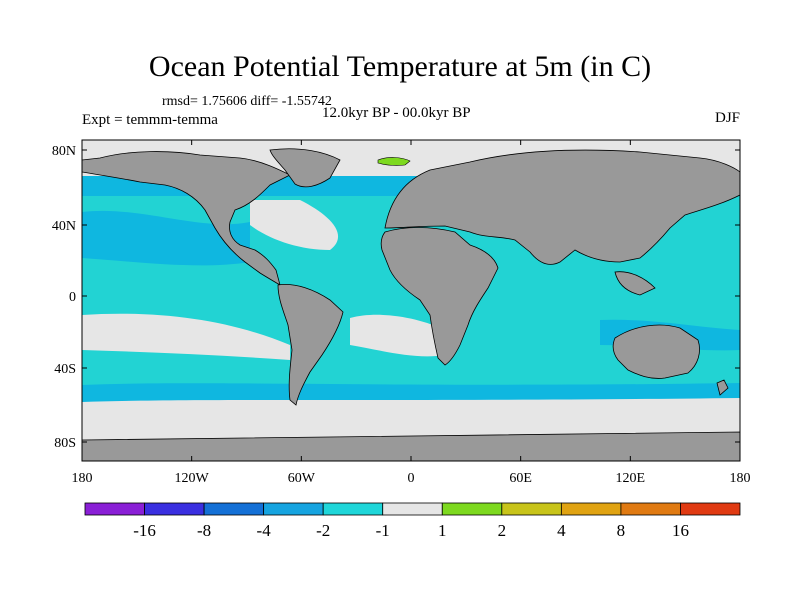 This screenshot has height=600, width=800. I want to click on x-tick-label: 120E, so click(631, 478).